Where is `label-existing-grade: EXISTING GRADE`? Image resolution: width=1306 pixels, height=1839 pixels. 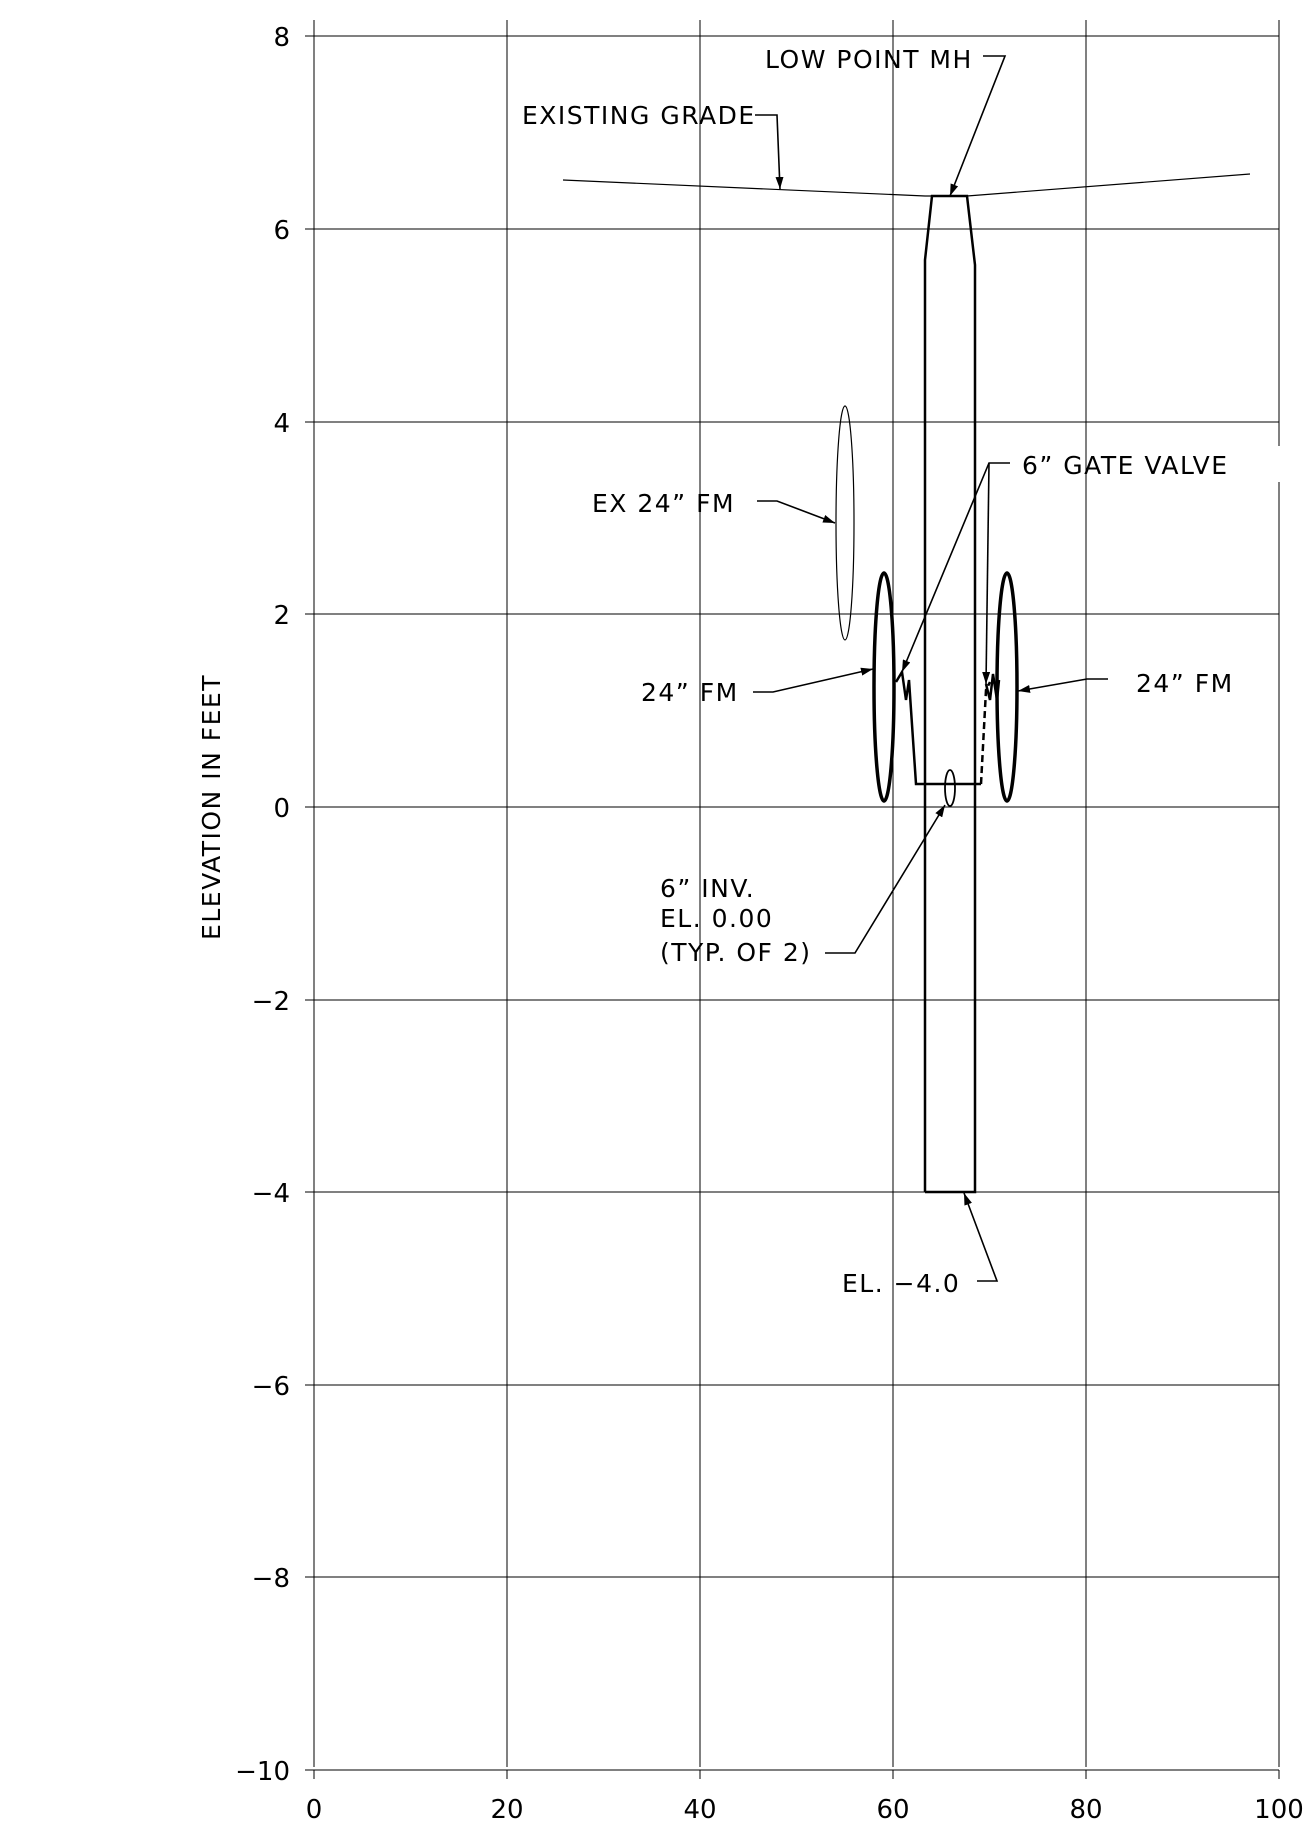 label-existing-grade: EXISTING GRADE is located at coordinates (639, 115).